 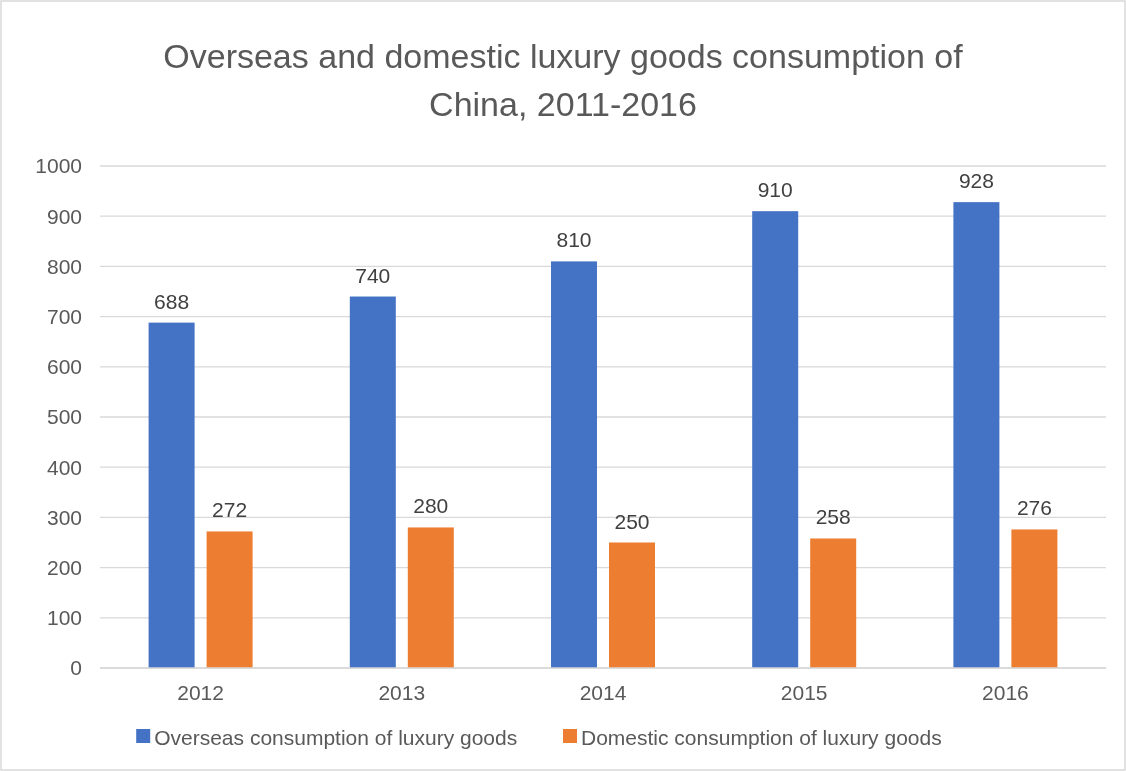 What do you see at coordinates (373, 275) in the screenshot?
I see `data-label: 740` at bounding box center [373, 275].